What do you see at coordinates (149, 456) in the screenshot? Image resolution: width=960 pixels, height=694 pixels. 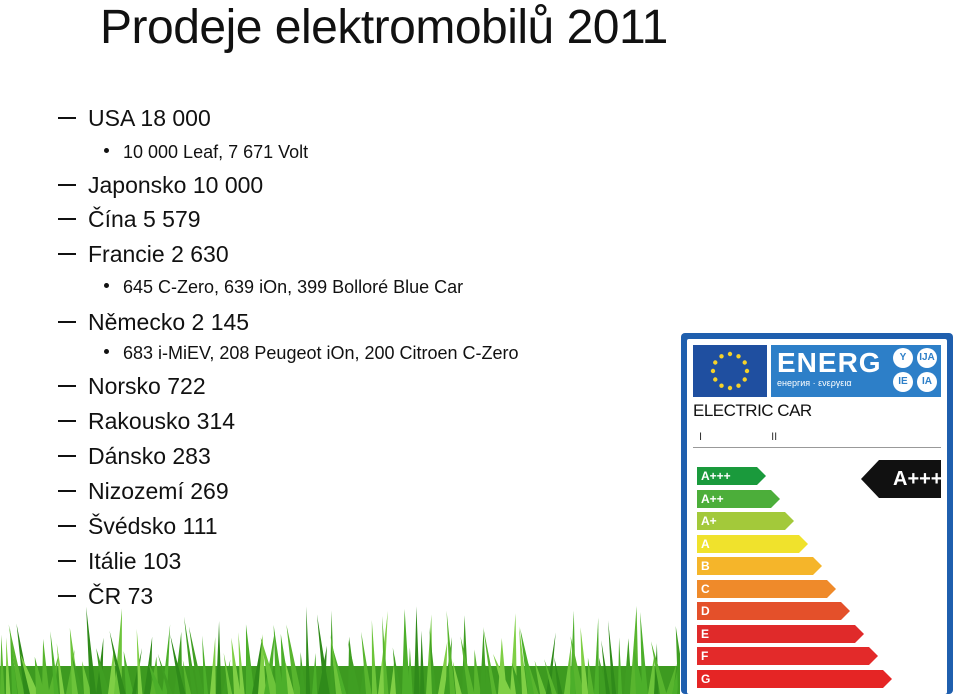 I see `item-text: Dánsko 283` at bounding box center [149, 456].